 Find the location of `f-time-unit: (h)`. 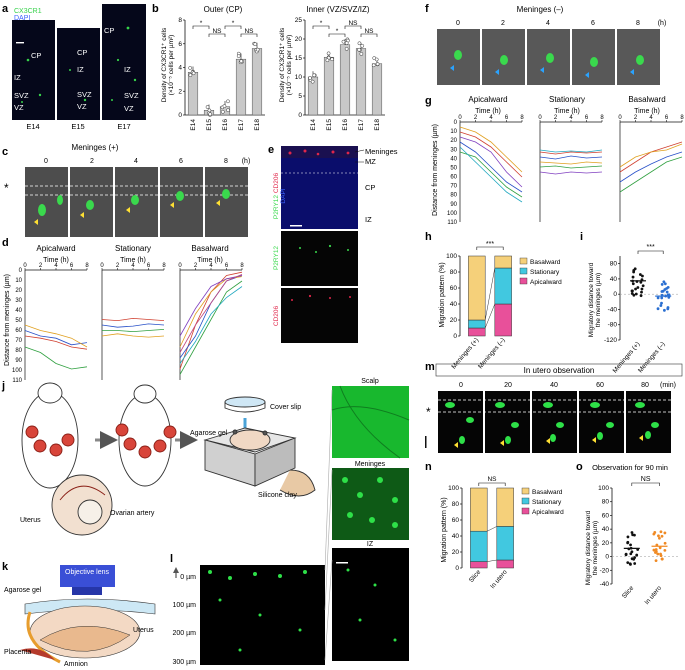

f-time-unit: (h) is located at coordinates (662, 23).